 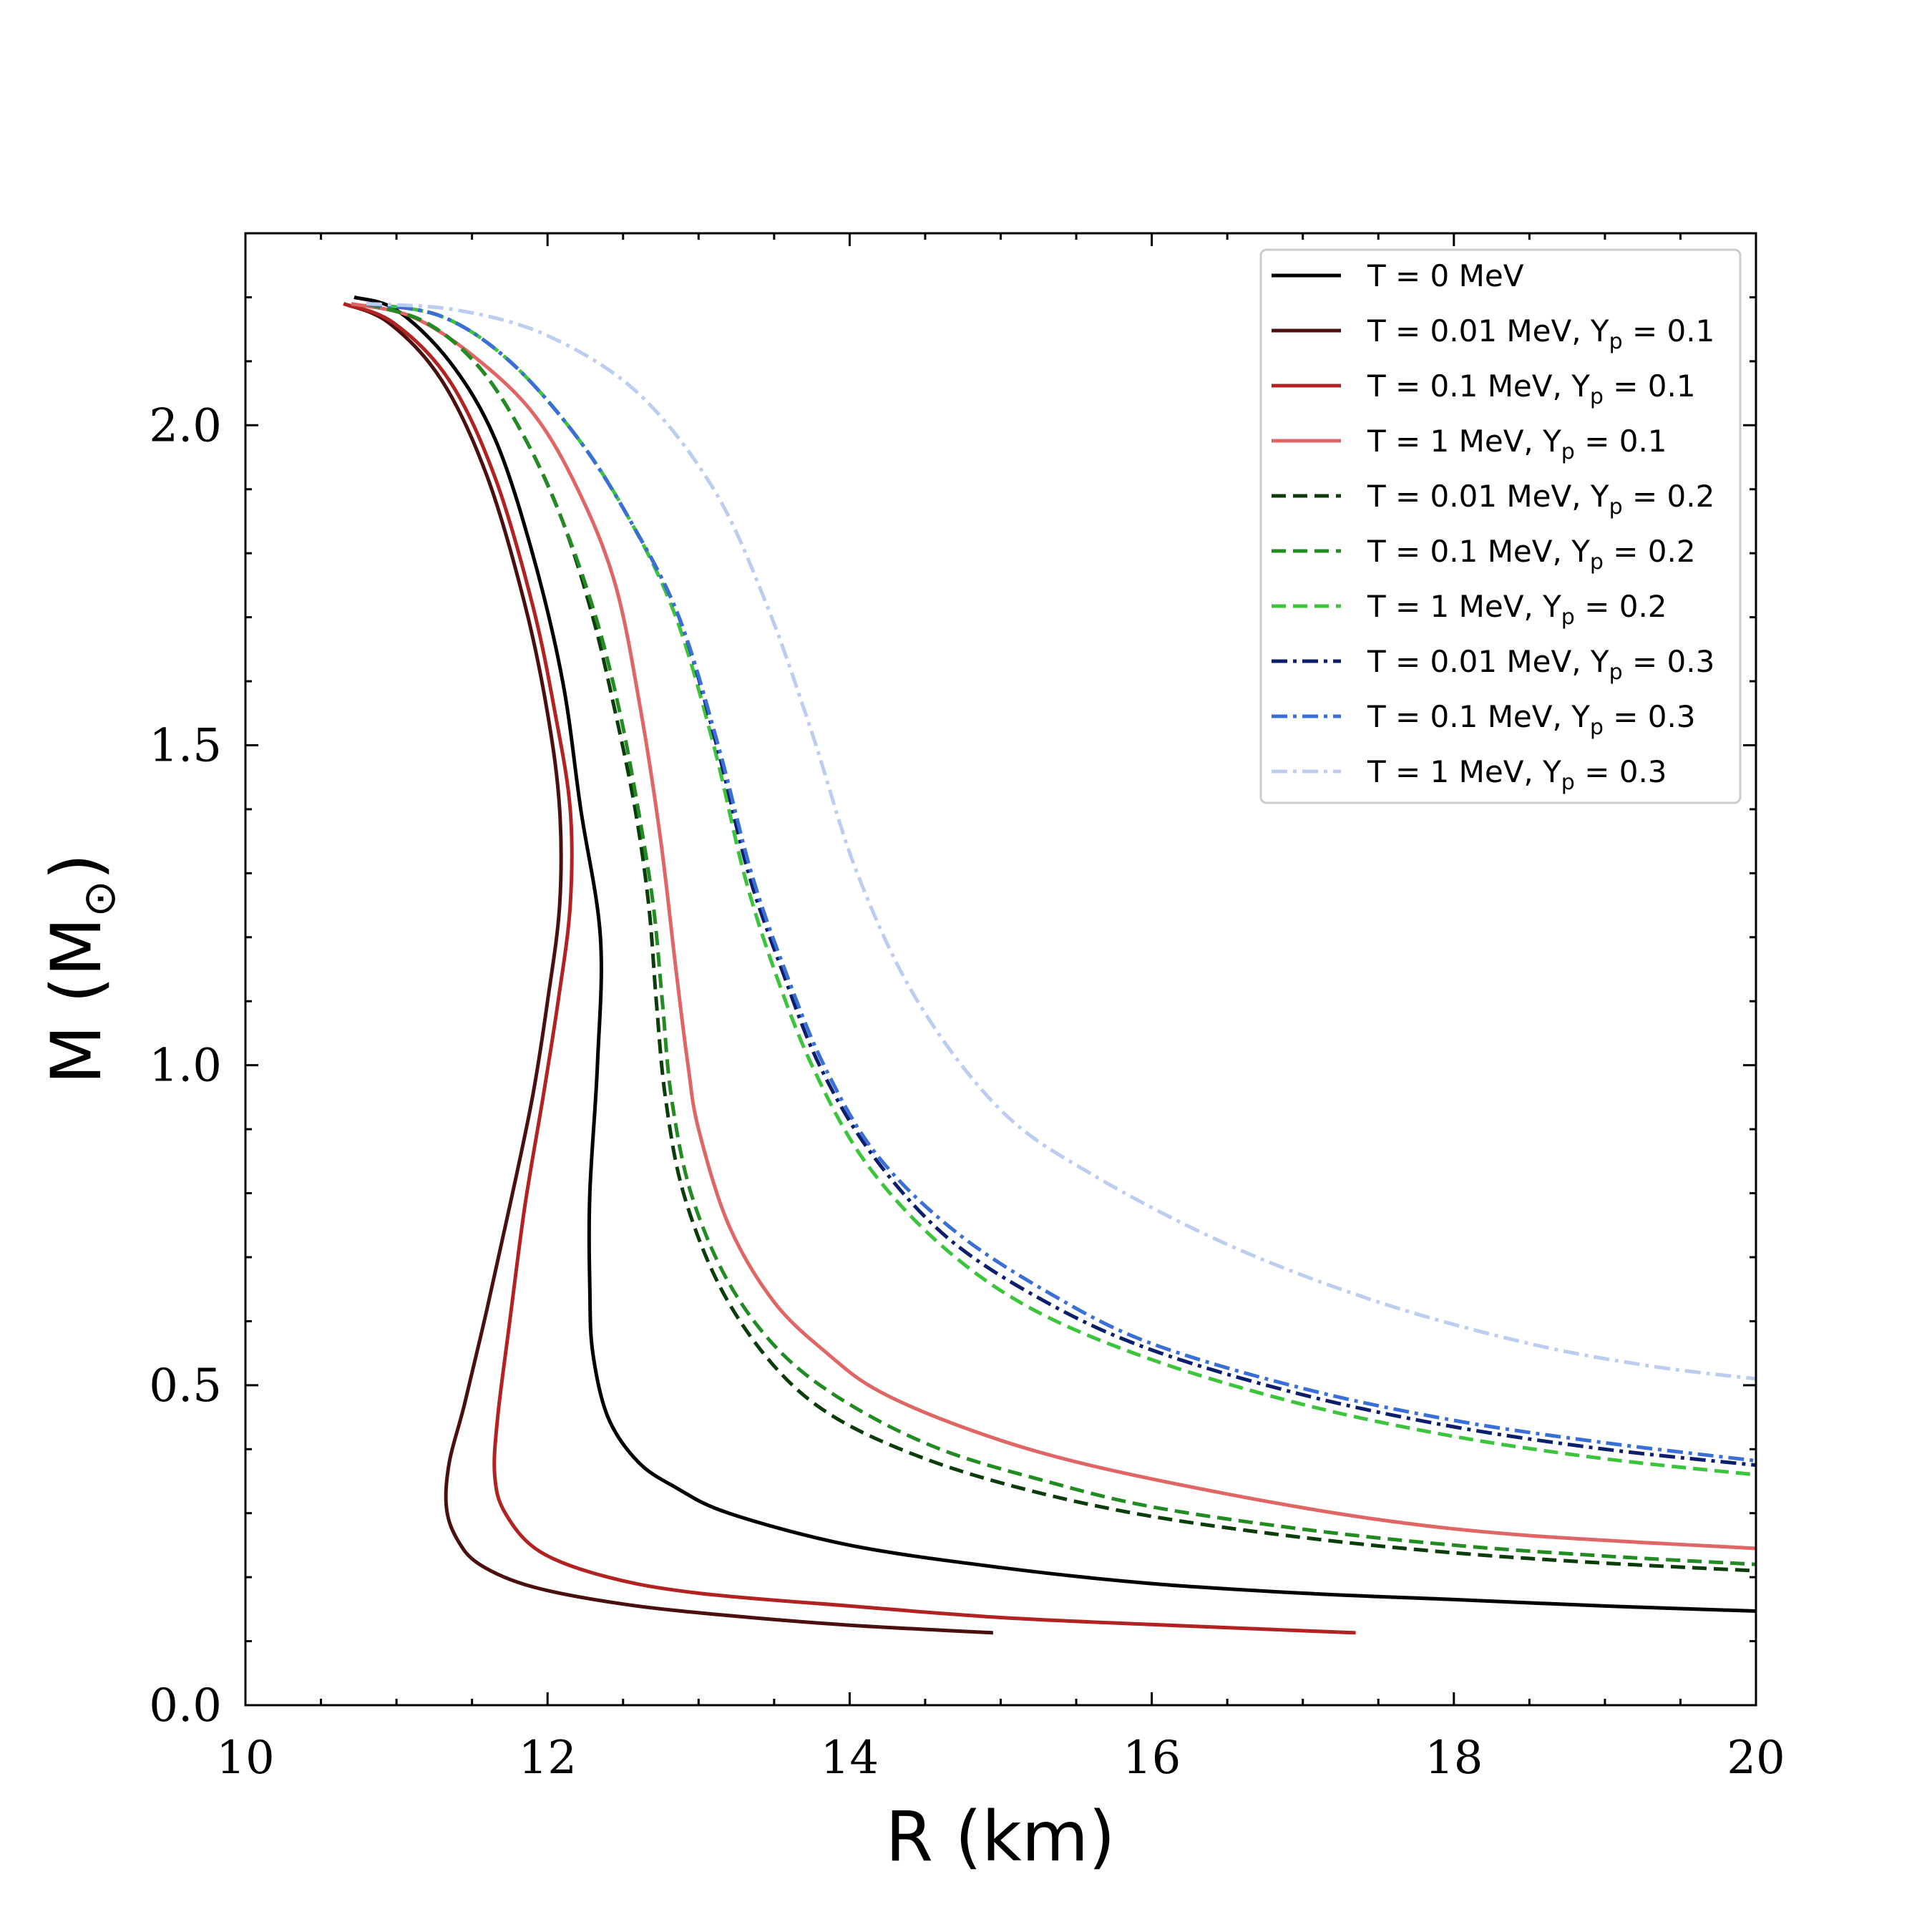 I want to click on y-axis-label-symbol: ⊙, so click(x=99, y=898).